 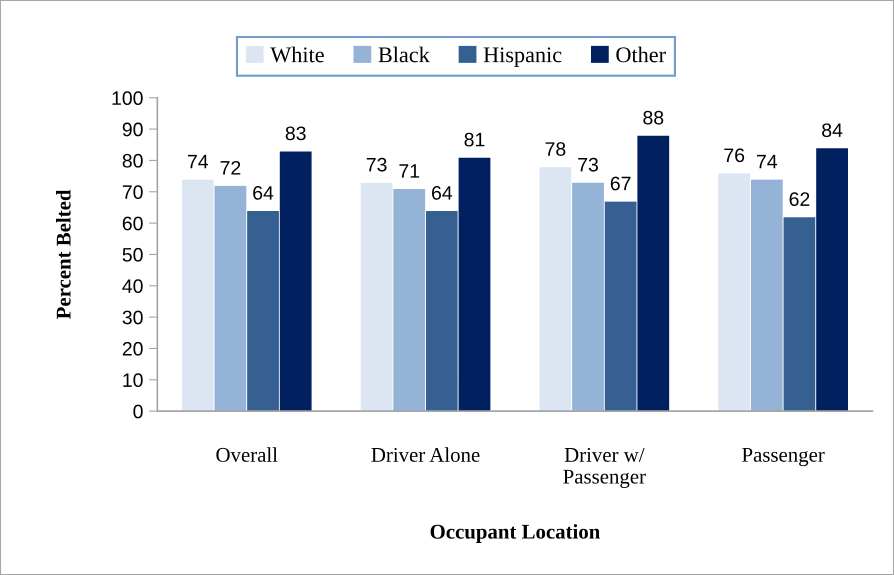 I want to click on y-tick-label: 100, so click(x=127, y=98).